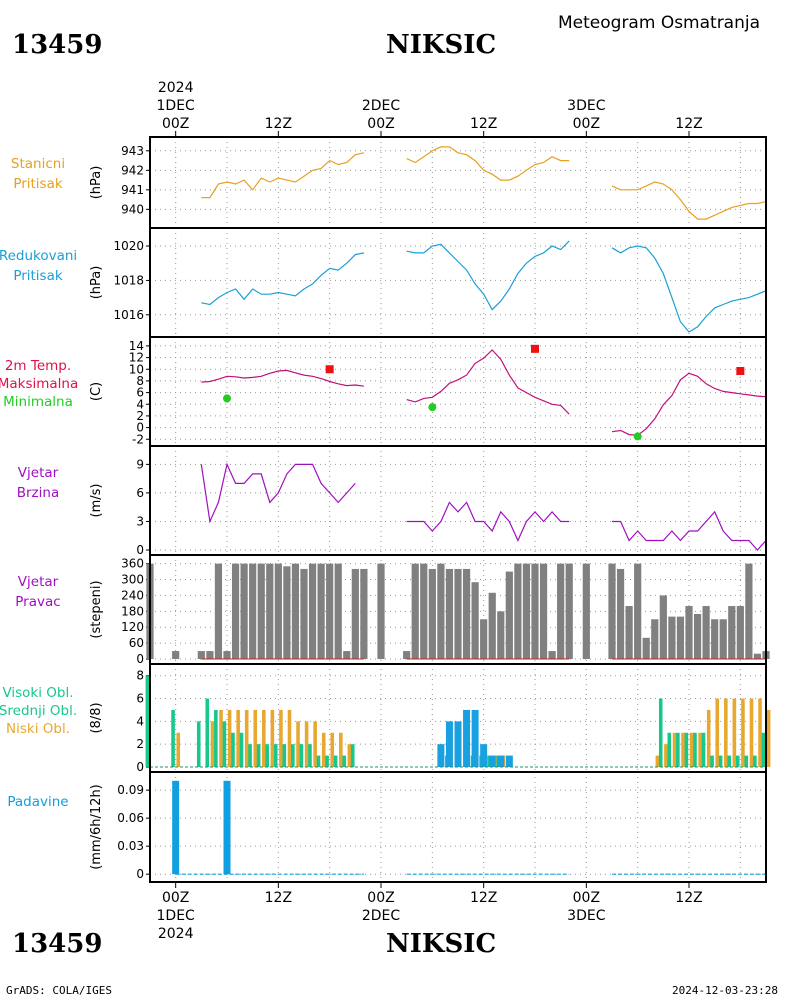  I want to click on y-tick-label: 360, so click(132, 564).